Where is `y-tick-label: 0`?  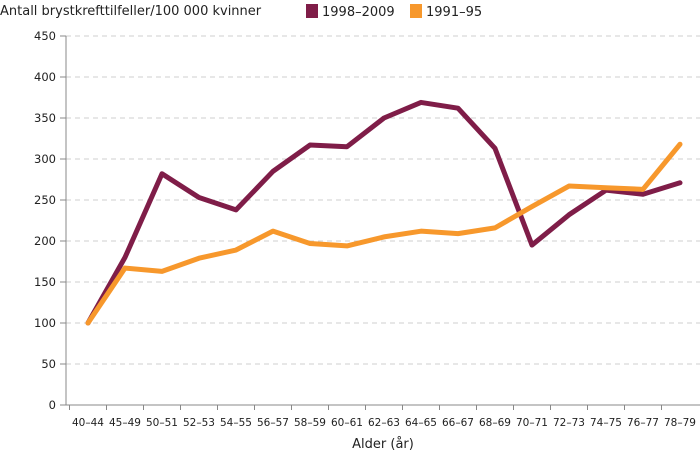
y-tick-label: 0 is located at coordinates (52, 405).